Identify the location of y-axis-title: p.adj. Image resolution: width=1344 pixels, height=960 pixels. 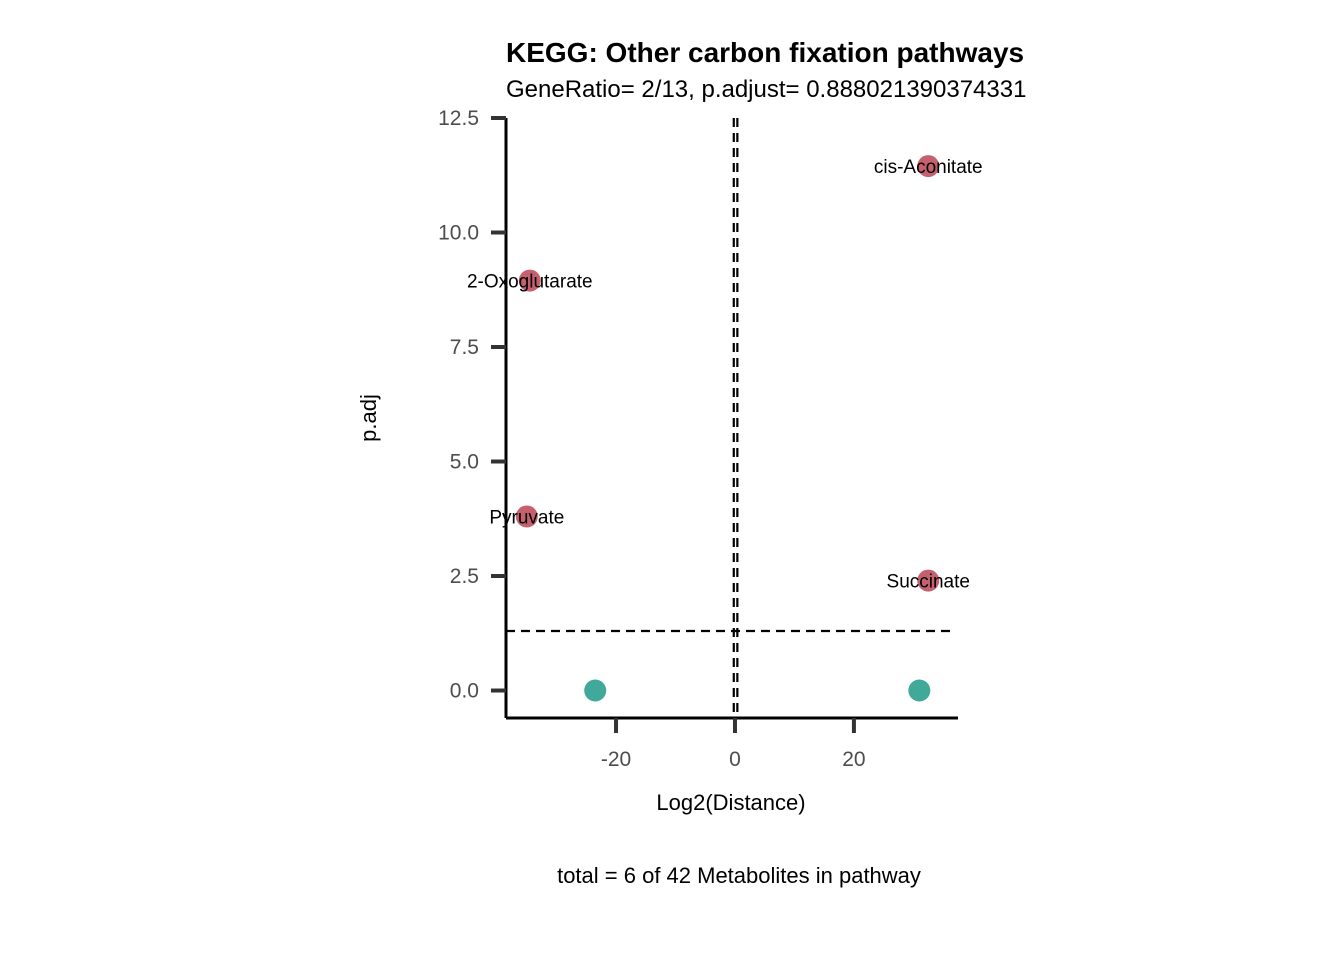
(368, 418).